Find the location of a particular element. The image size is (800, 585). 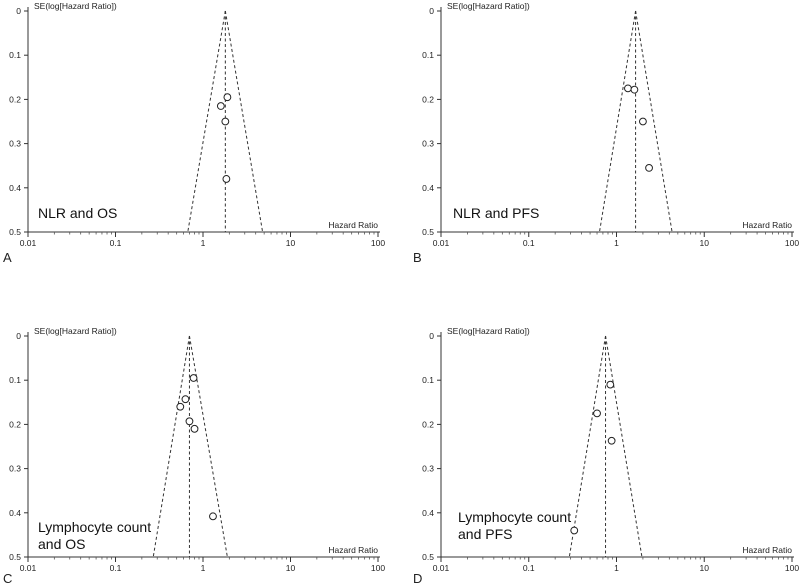

panel-annotation: NLR and OS is located at coordinates (77, 213).